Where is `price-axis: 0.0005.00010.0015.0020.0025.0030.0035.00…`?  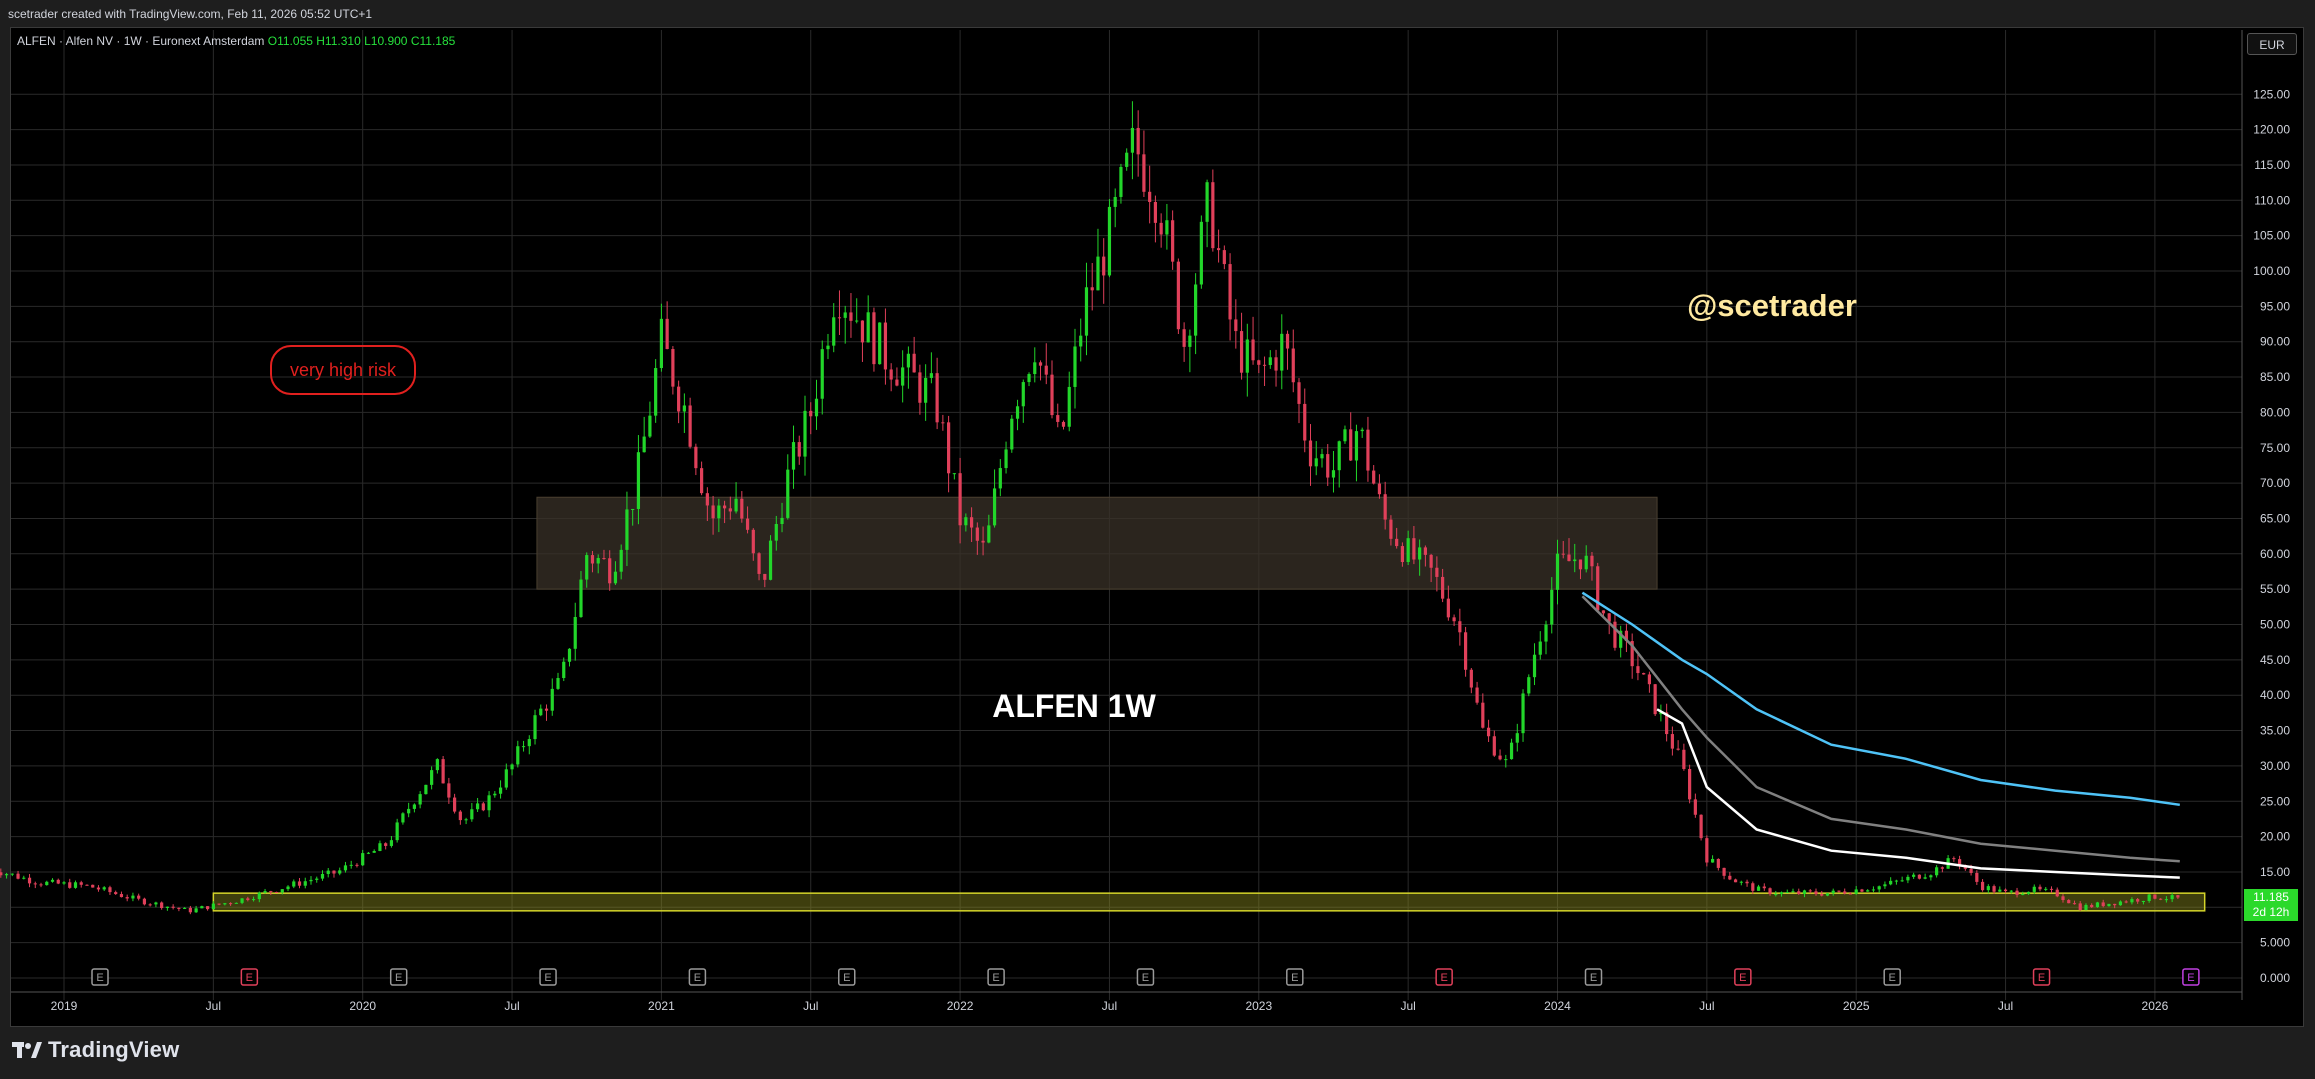
price-axis: 0.0005.00010.0015.0020.0025.0030.0035.00… is located at coordinates (2271, 536).